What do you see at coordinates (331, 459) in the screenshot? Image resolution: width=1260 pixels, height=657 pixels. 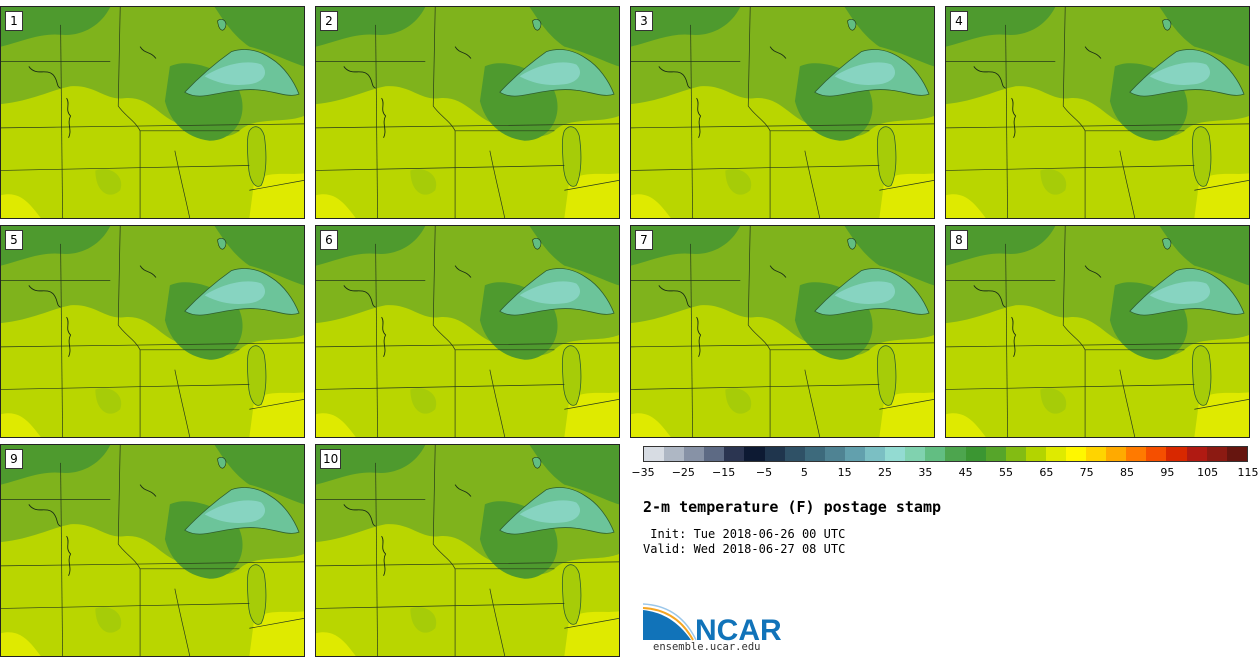 I see `panel-number: 10` at bounding box center [331, 459].